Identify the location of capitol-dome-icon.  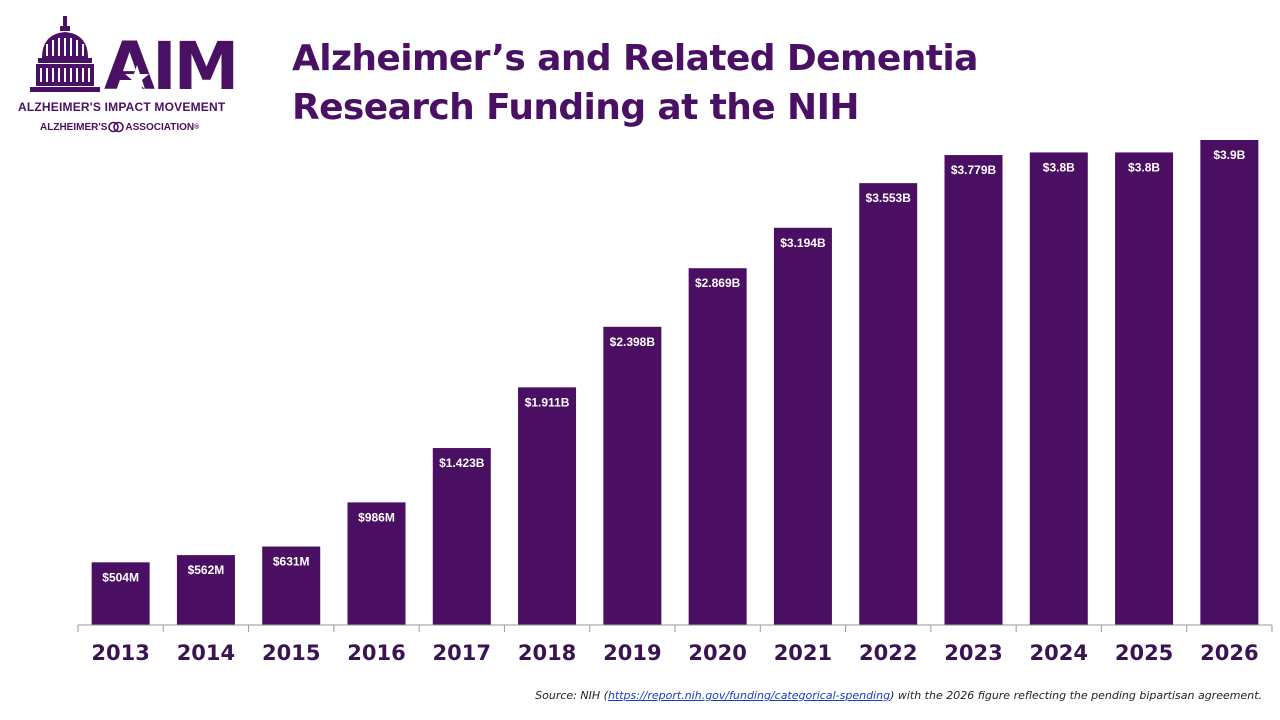
(65, 54).